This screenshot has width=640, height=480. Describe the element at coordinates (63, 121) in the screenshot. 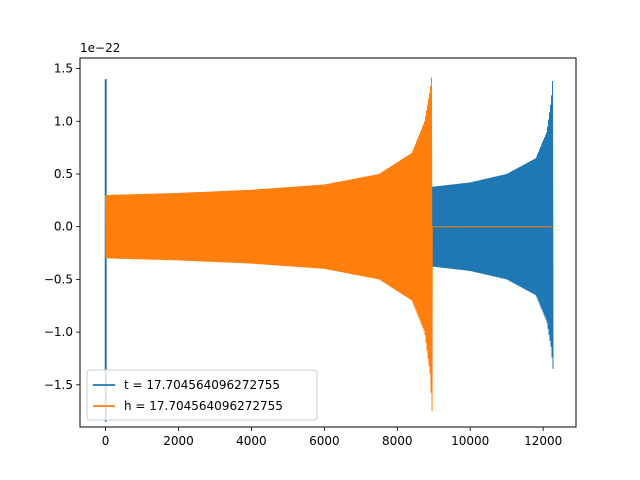

I see `y-tick-label: 1.0` at that location.